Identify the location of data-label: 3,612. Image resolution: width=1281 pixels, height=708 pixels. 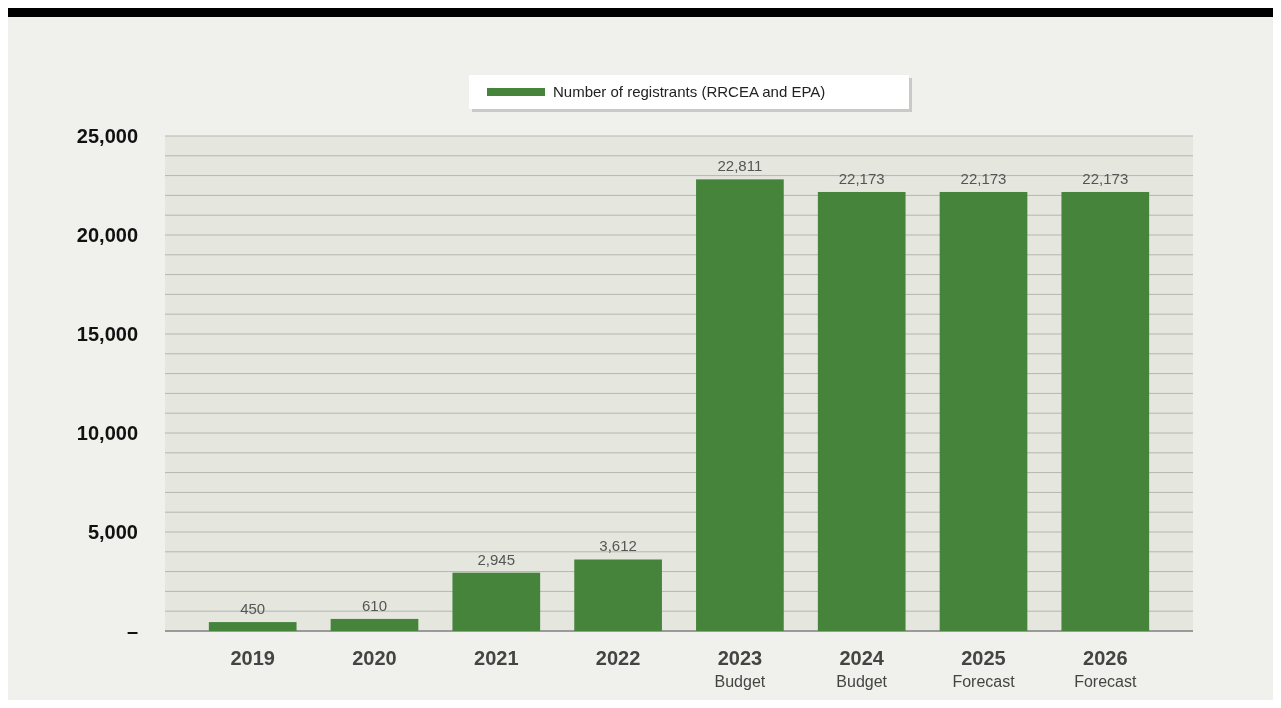
(618, 546).